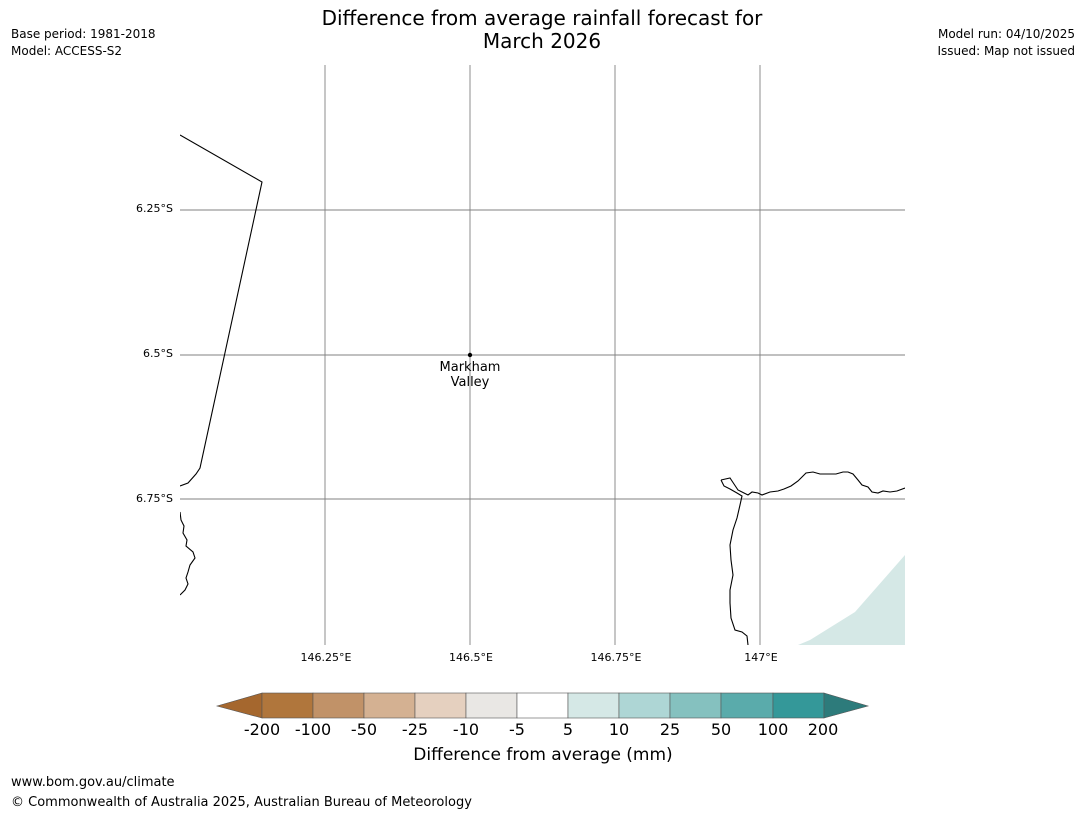  What do you see at coordinates (67, 51) in the screenshot?
I see `model-name: Model: ACCESS-S2` at bounding box center [67, 51].